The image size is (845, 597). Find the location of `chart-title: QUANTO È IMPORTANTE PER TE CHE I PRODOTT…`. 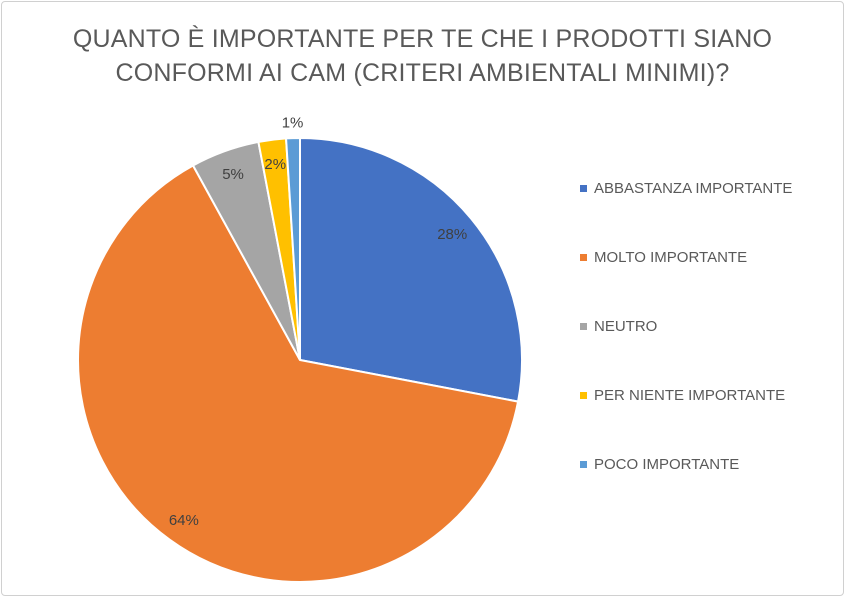

chart-title: QUANTO È IMPORTANTE PER TE CHE I PRODOTT… is located at coordinates (422, 56).